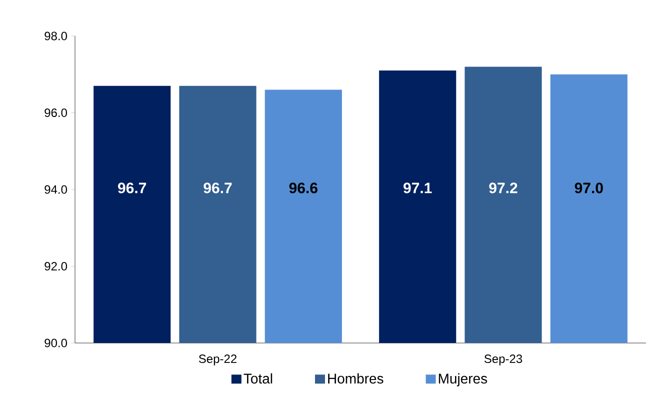 The width and height of the screenshot is (647, 402). Describe the element at coordinates (56, 189) in the screenshot. I see `y-tick-label: 94.0` at that location.